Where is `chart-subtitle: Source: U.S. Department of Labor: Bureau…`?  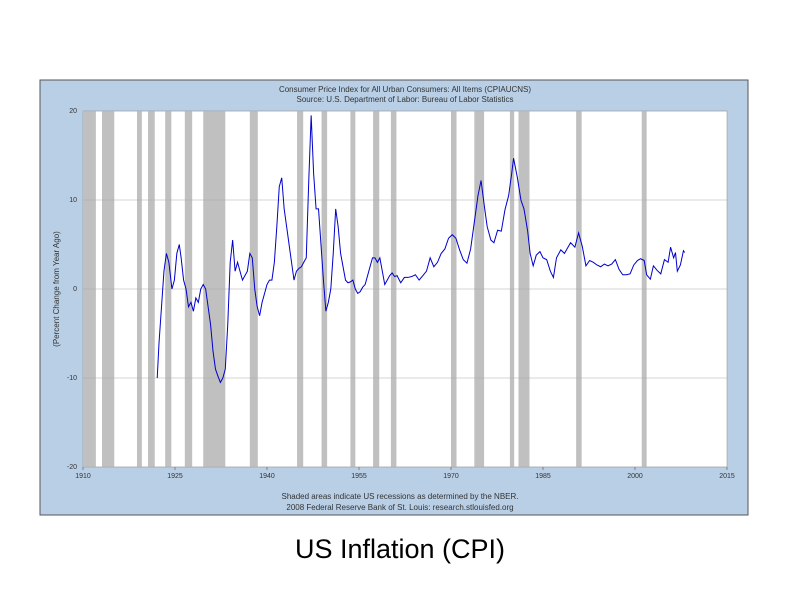
chart-subtitle: Source: U.S. Department of Labor: Bureau… is located at coordinates (405, 99).